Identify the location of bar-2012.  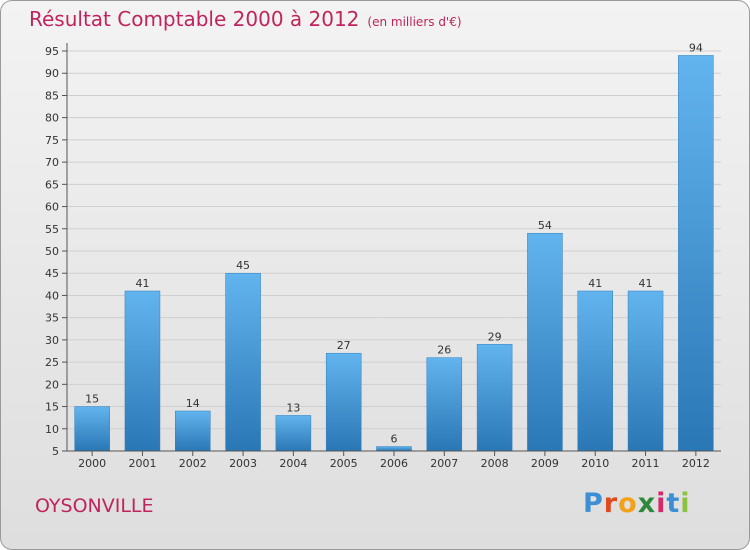
(696, 253).